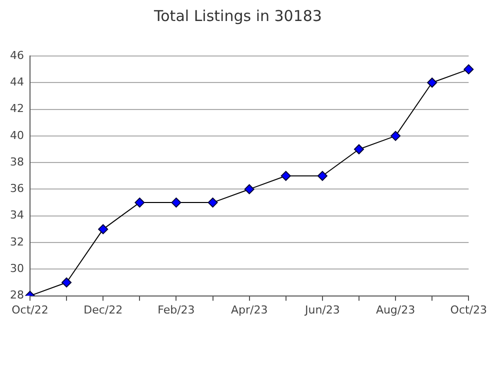  Describe the element at coordinates (17, 241) in the screenshot. I see `y-tick-label: 32` at that location.